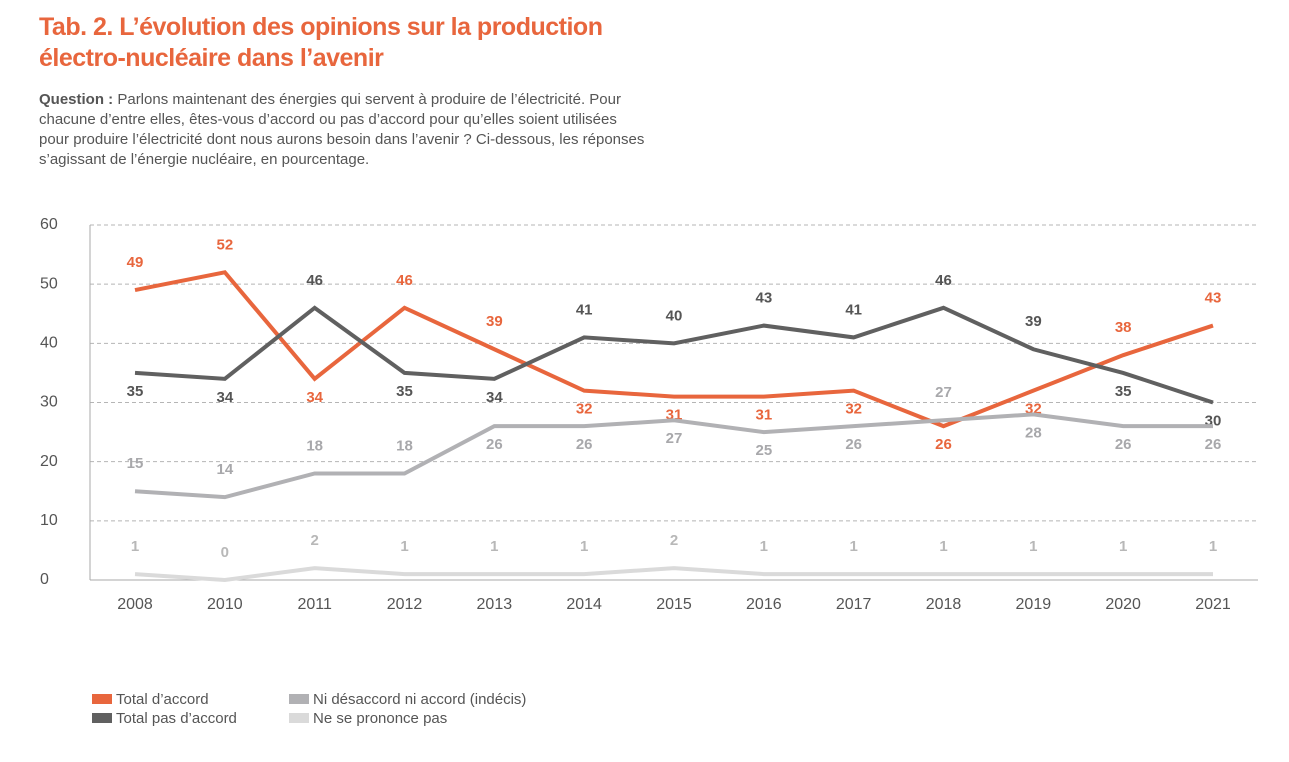 This screenshot has height=762, width=1289. I want to click on legend-label: Ni désaccord ni accord (indécis), so click(419, 699).